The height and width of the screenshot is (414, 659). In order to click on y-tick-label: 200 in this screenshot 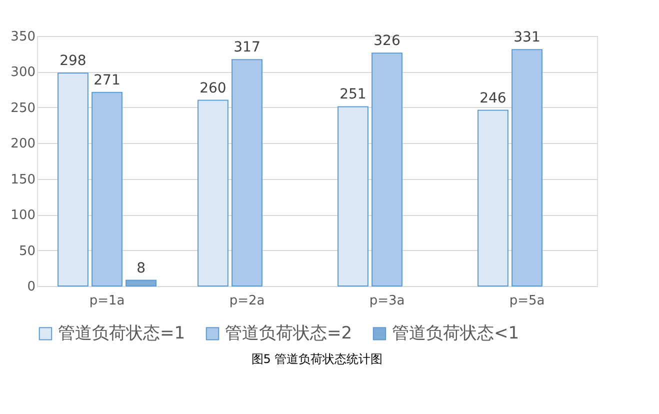, I will do `click(23, 144)`.